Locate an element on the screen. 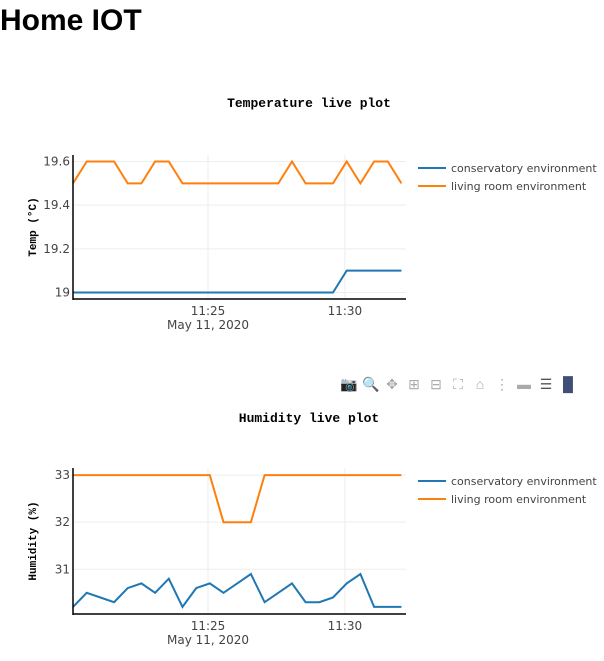 The height and width of the screenshot is (661, 604). chart-title: Temperature live plot is located at coordinates (309, 103).